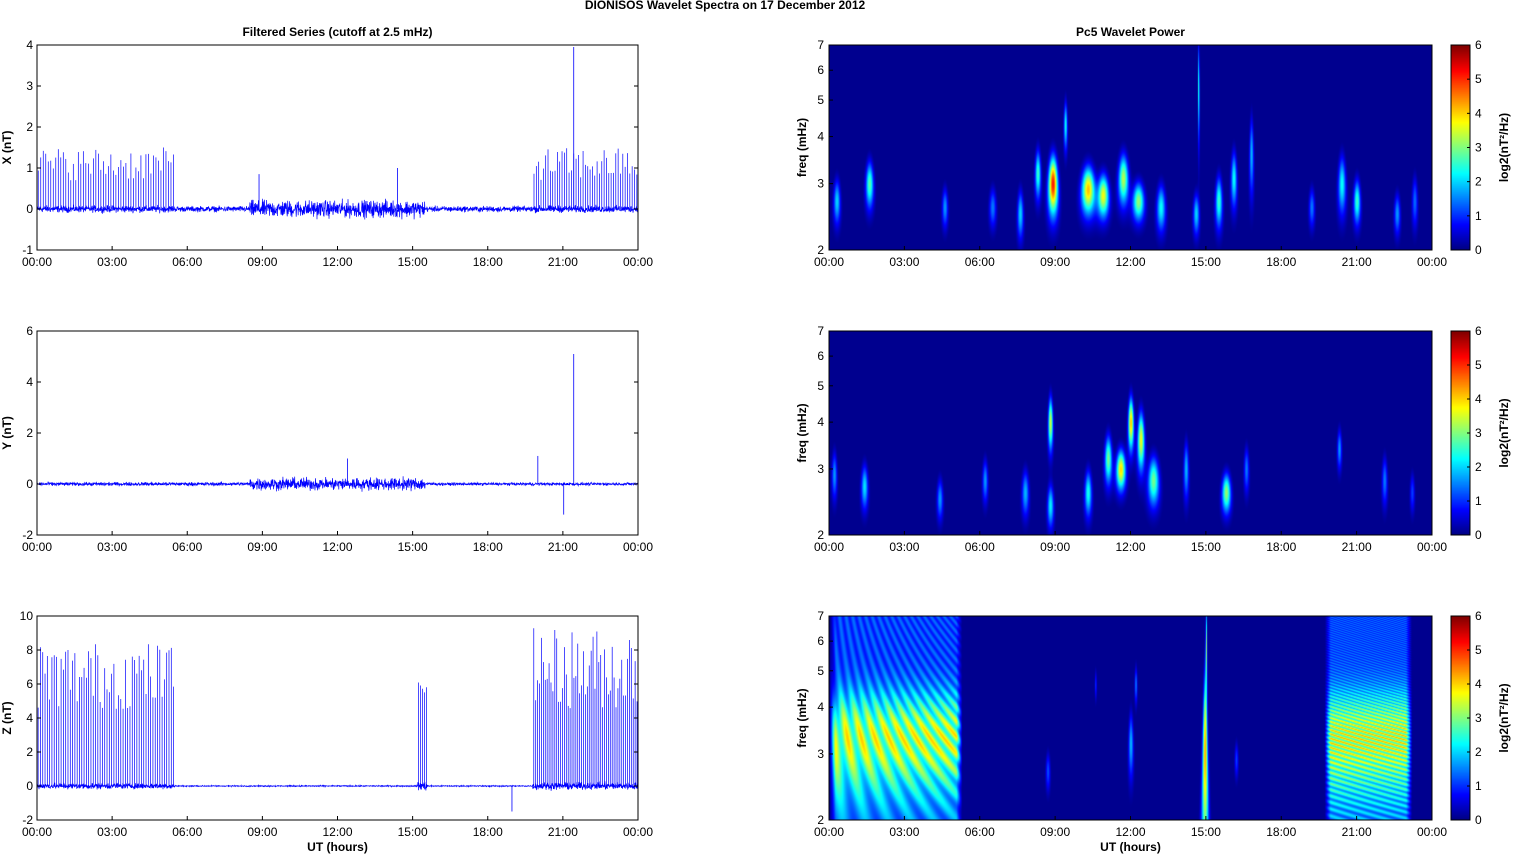  I want to click on panel-title: Filtered Series (cutoff at 2.5 mHz), so click(337, 32).